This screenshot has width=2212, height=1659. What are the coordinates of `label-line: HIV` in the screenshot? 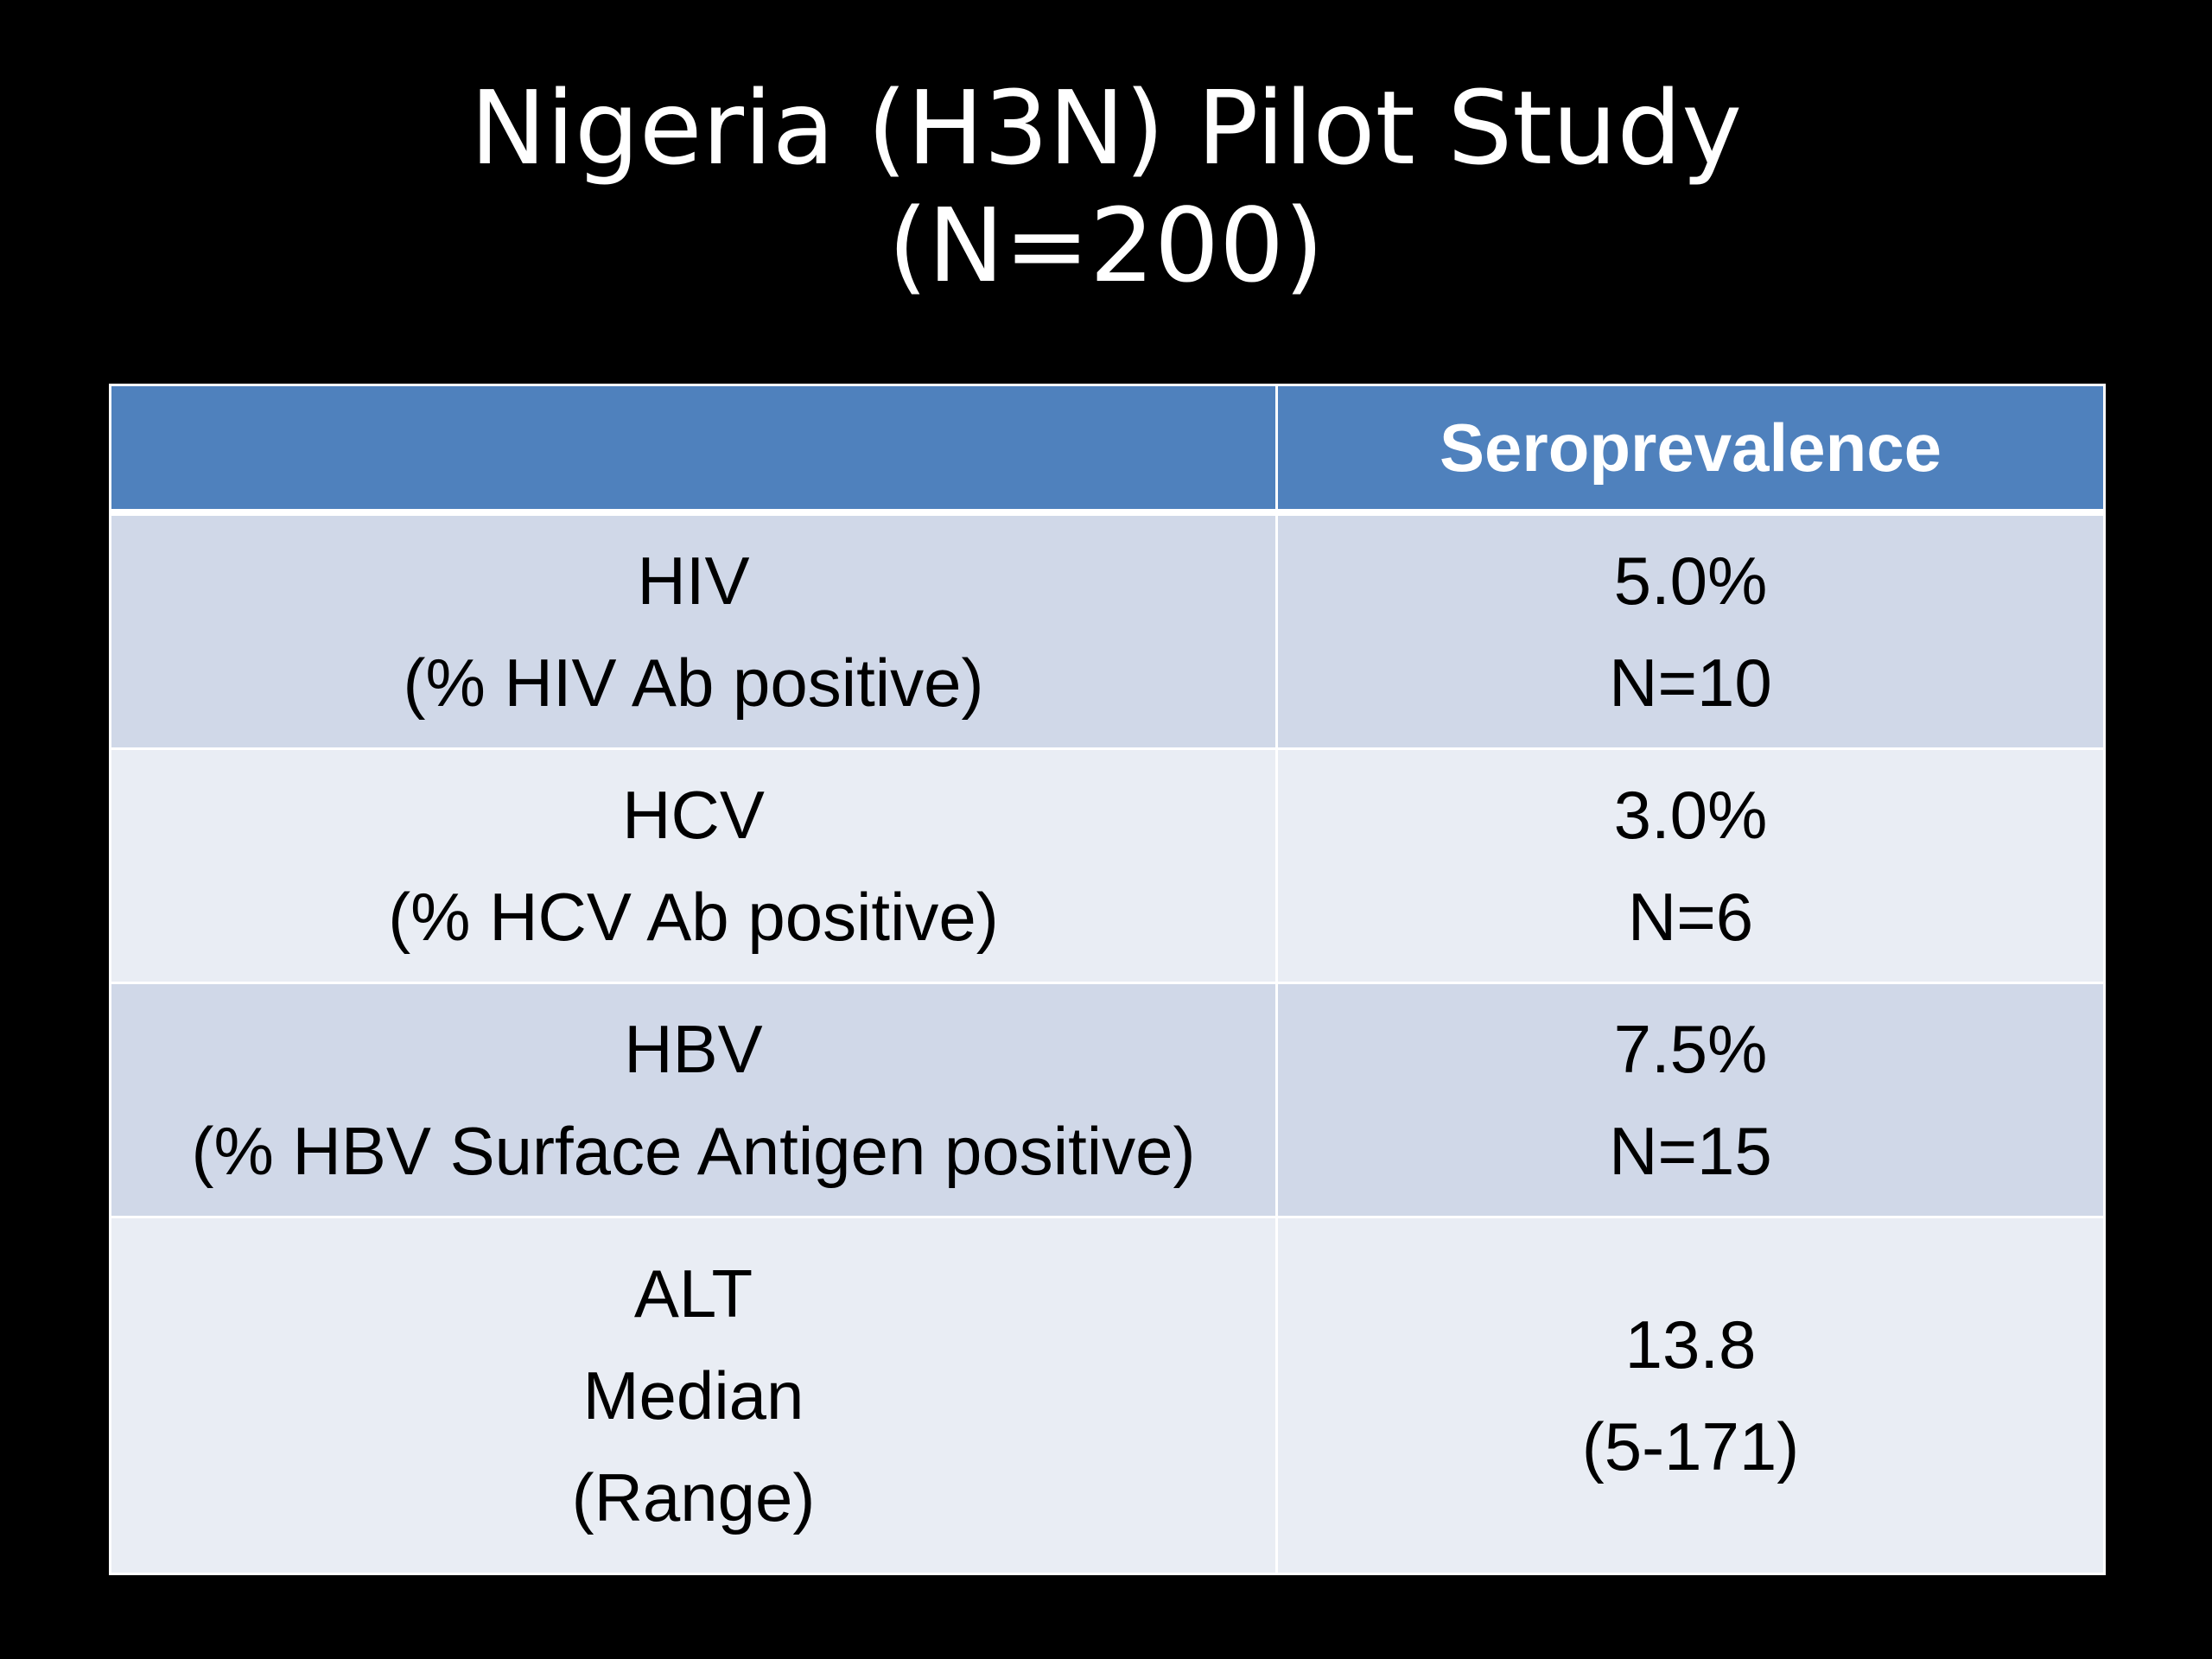 It's located at (693, 581).